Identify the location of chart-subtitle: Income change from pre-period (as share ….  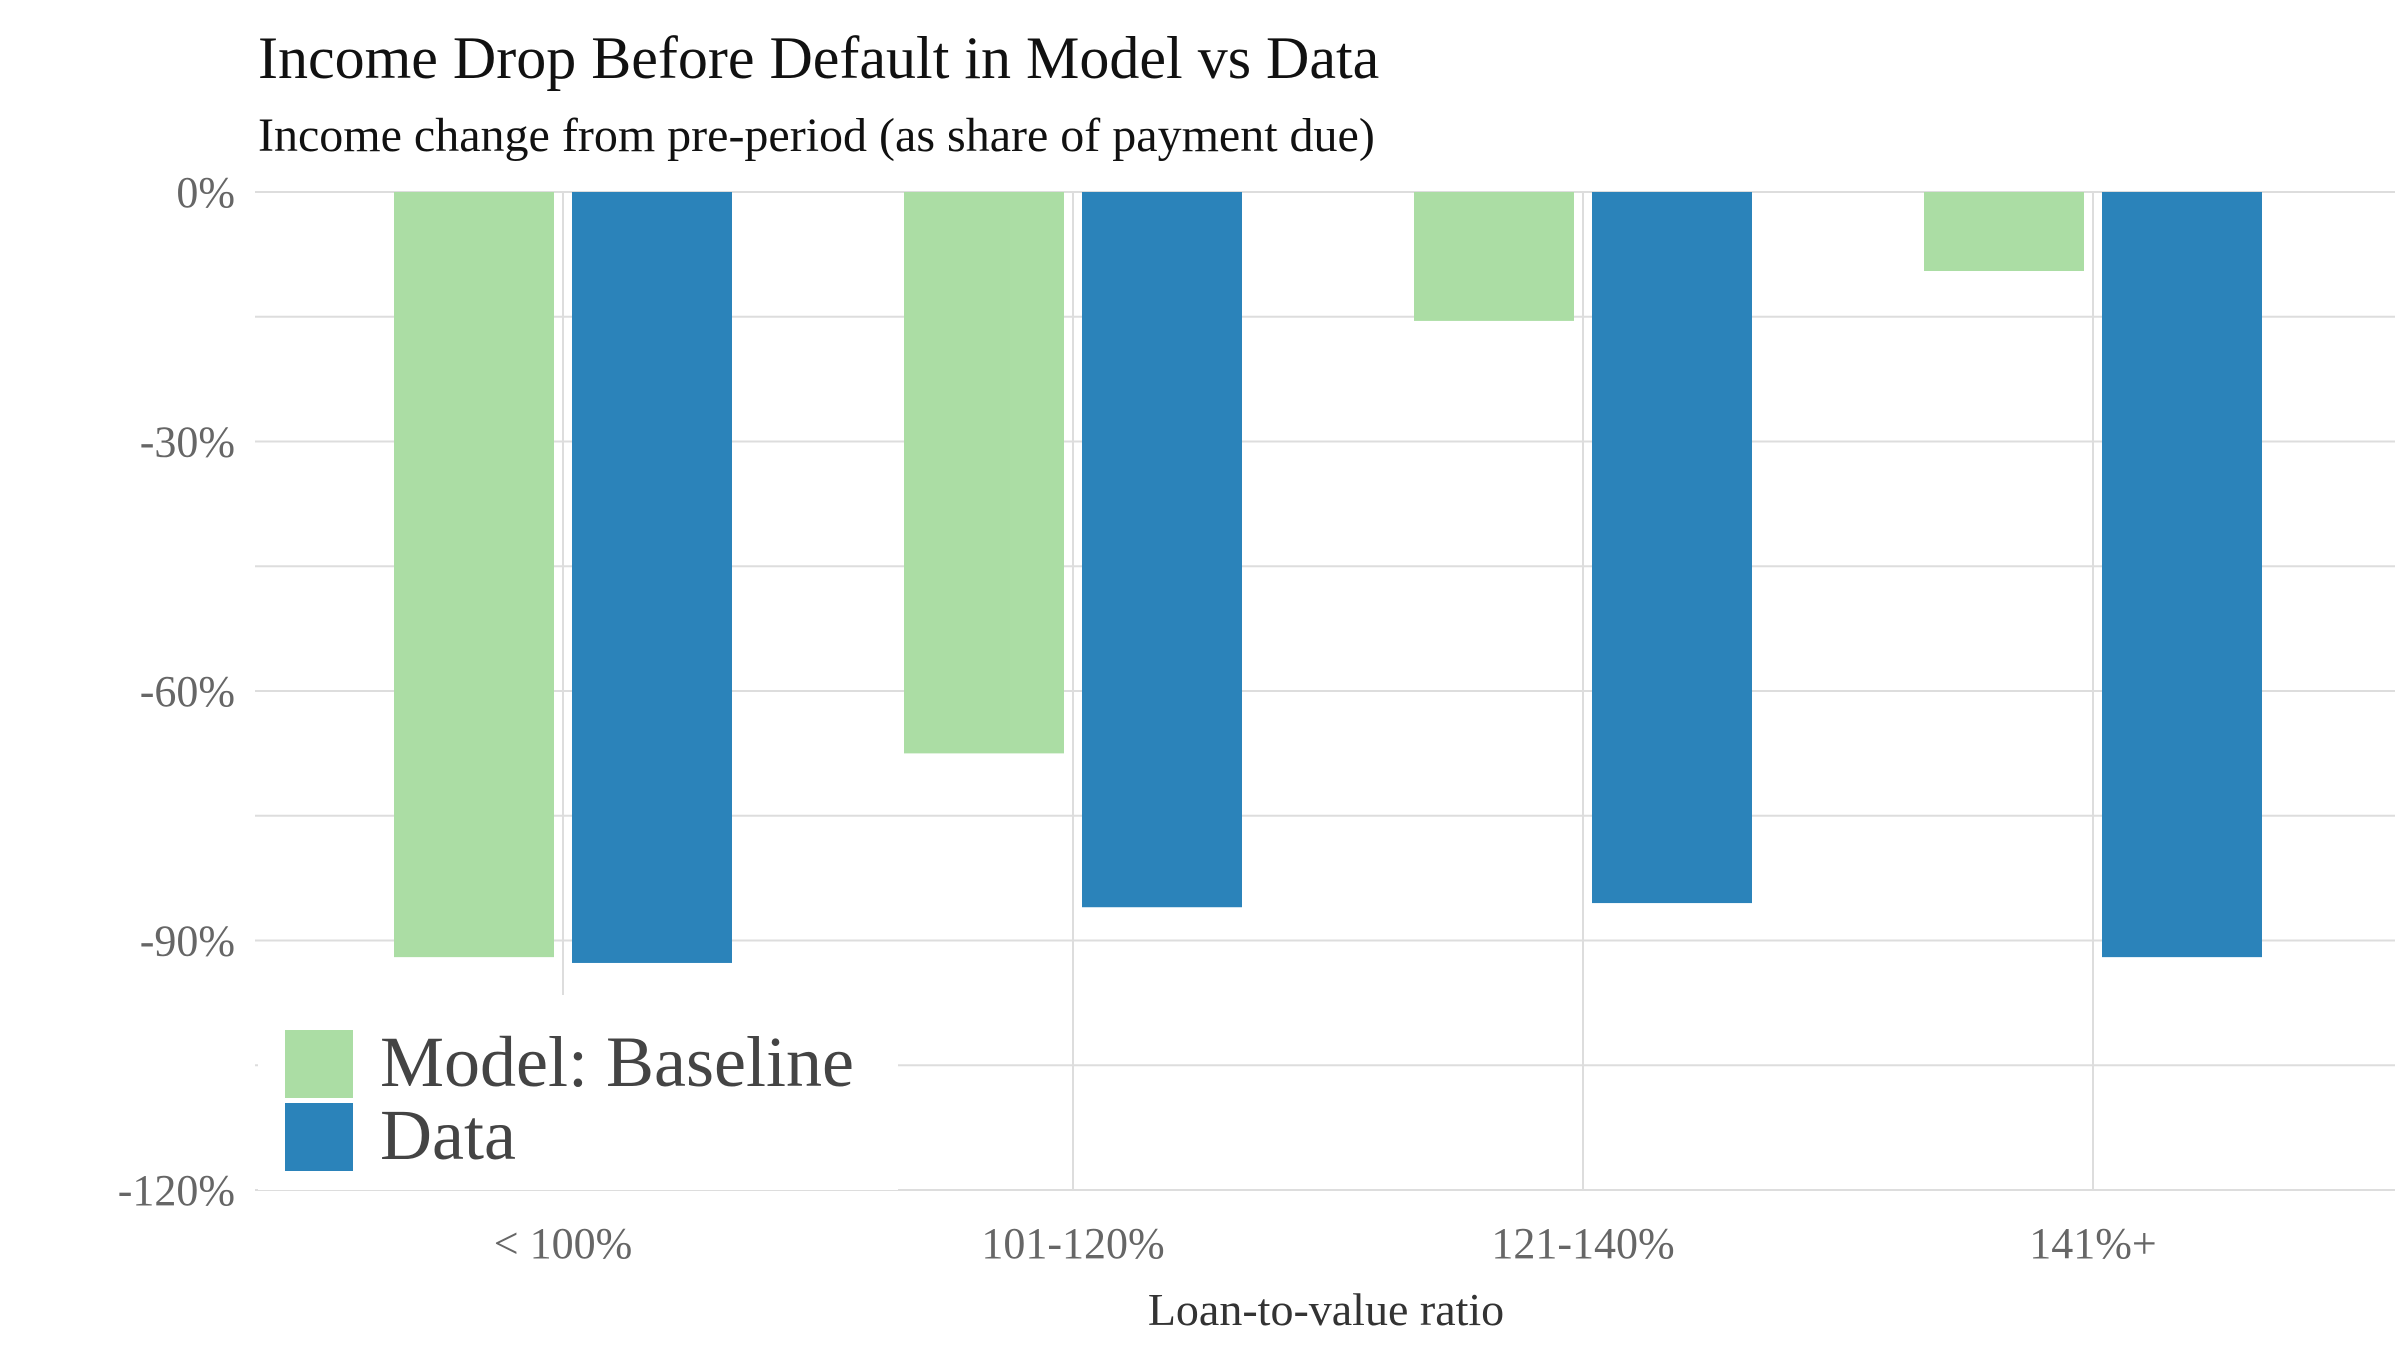
(816, 135).